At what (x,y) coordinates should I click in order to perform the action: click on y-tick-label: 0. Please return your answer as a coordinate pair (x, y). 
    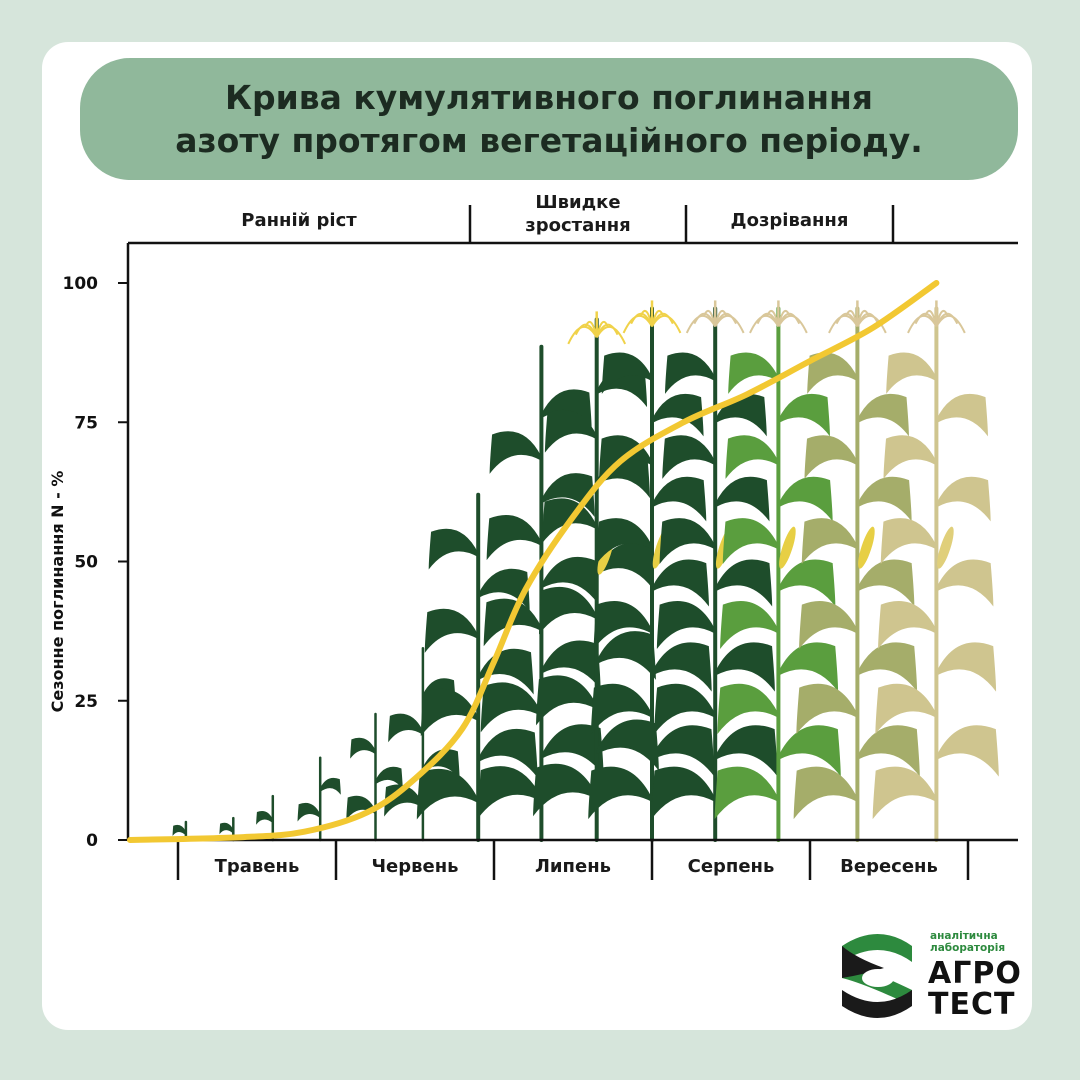
    Looking at the image, I should click on (92, 841).